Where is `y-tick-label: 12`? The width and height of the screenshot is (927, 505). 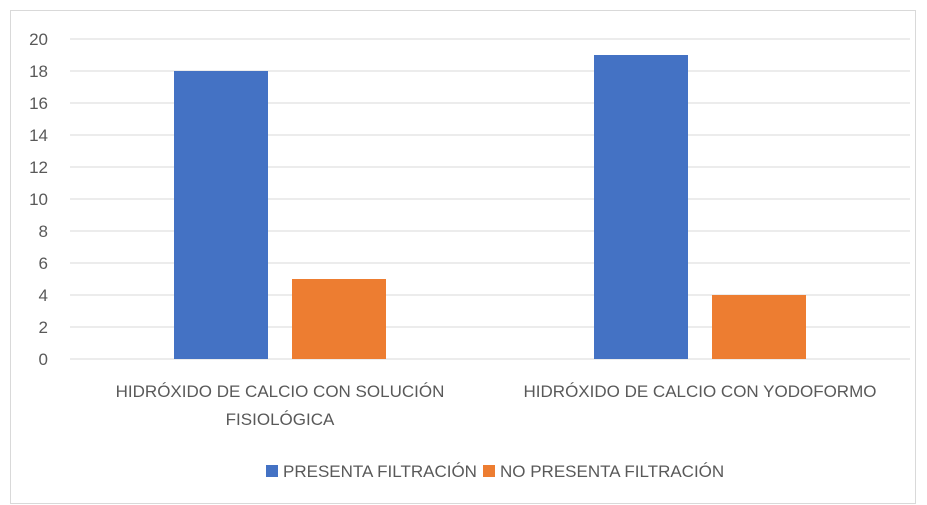 y-tick-label: 12 is located at coordinates (38, 167).